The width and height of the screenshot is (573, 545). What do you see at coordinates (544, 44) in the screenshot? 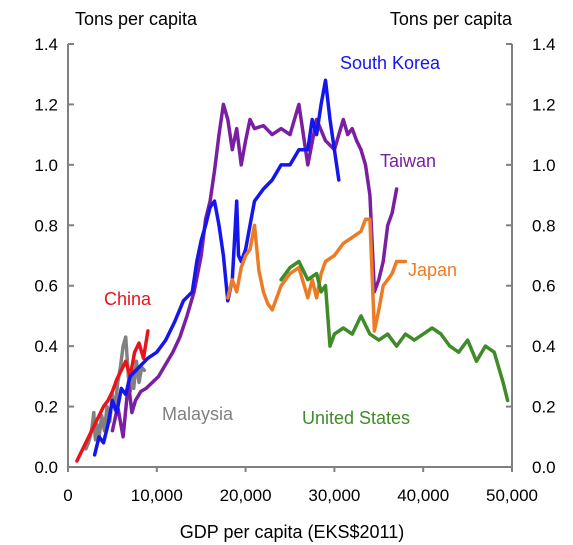
I see `right-y-tick-label: 1.4` at bounding box center [544, 44].